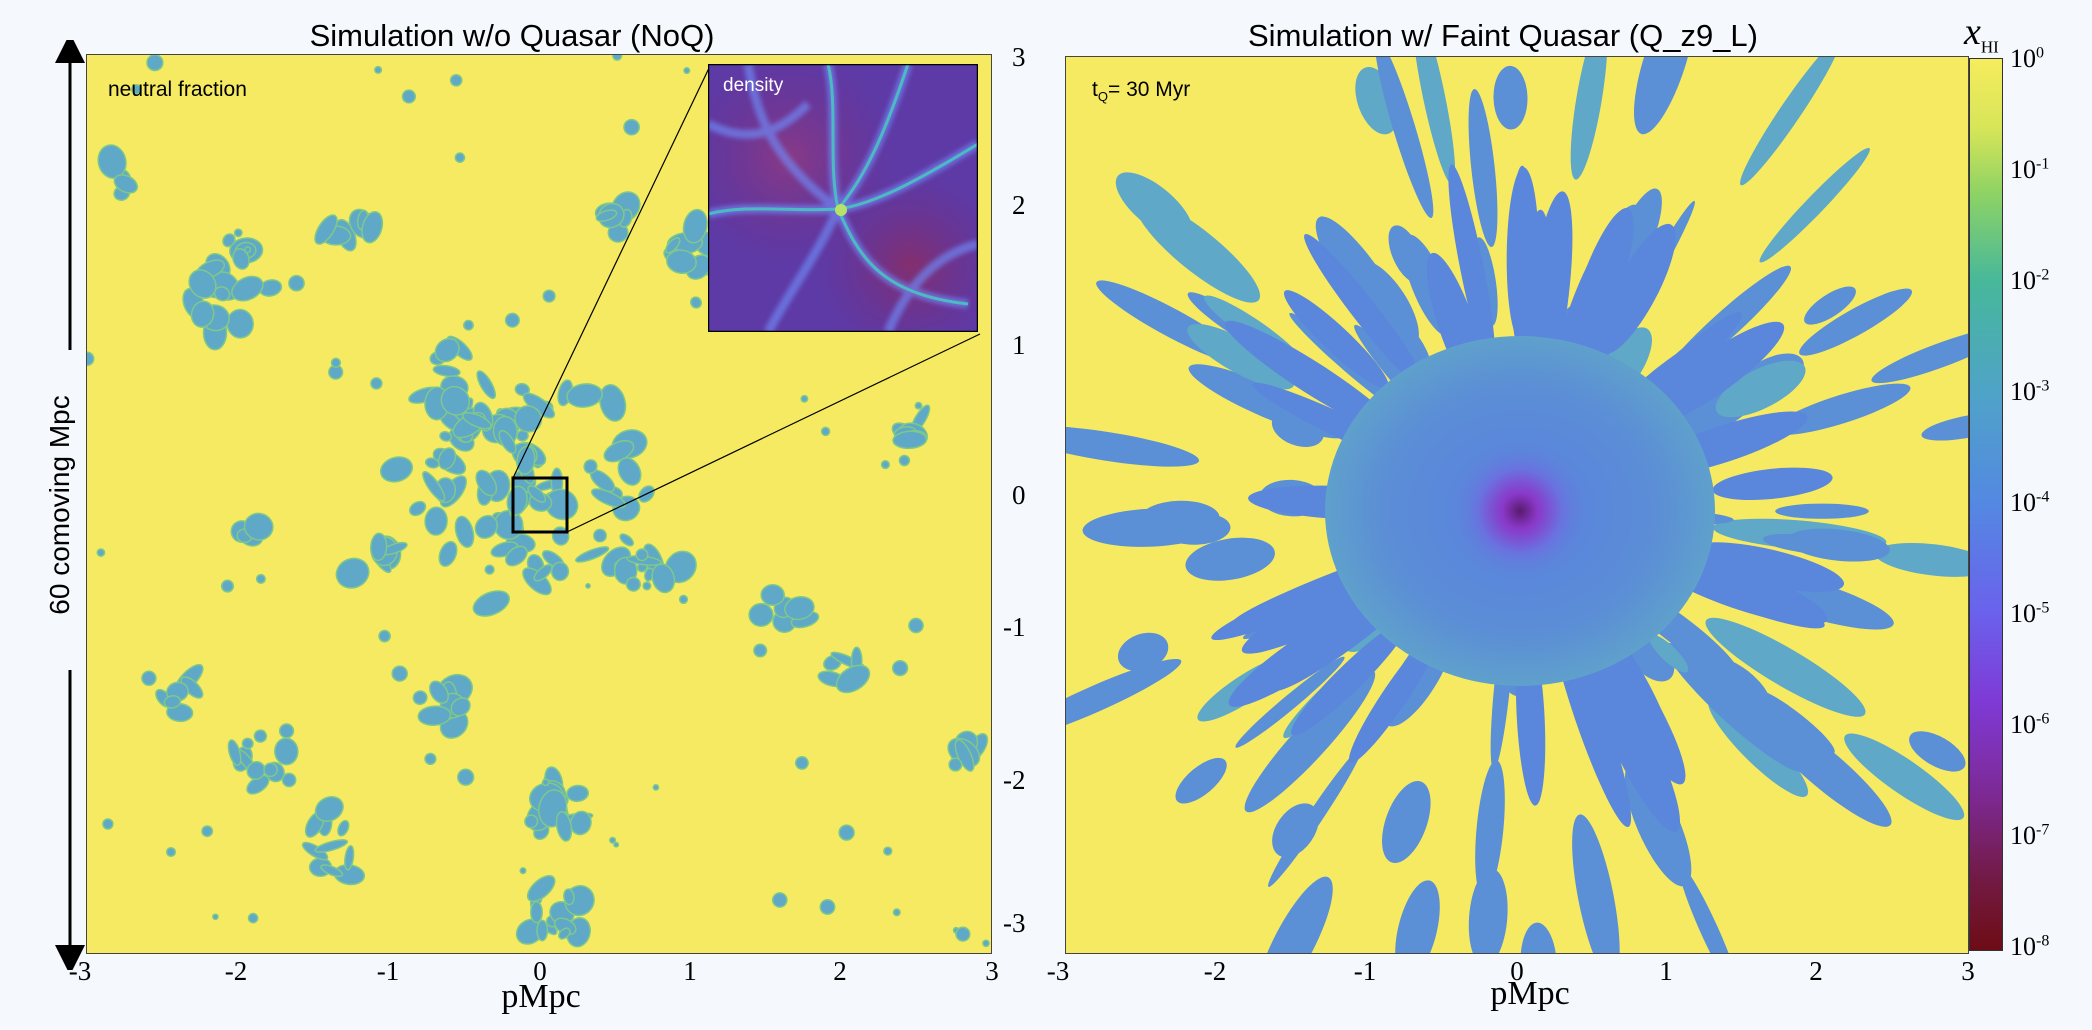 Image resolution: width=2092 pixels, height=1030 pixels. What do you see at coordinates (1019, 345) in the screenshot?
I see `y-tick-label: 1` at bounding box center [1019, 345].